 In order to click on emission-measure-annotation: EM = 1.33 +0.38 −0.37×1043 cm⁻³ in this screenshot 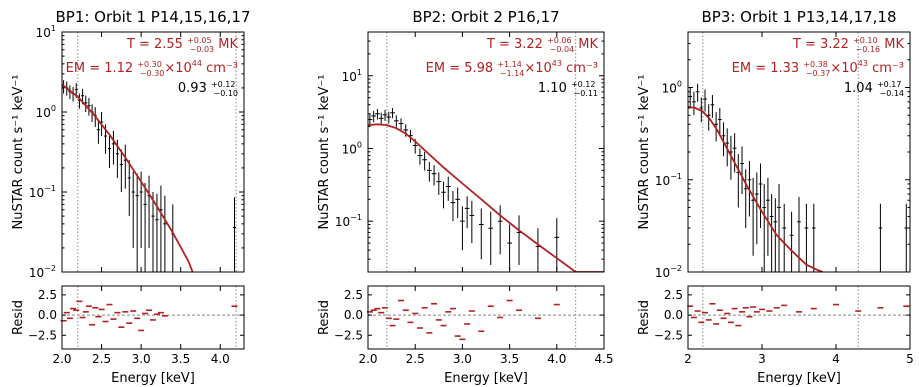, I will do `click(818, 68)`.